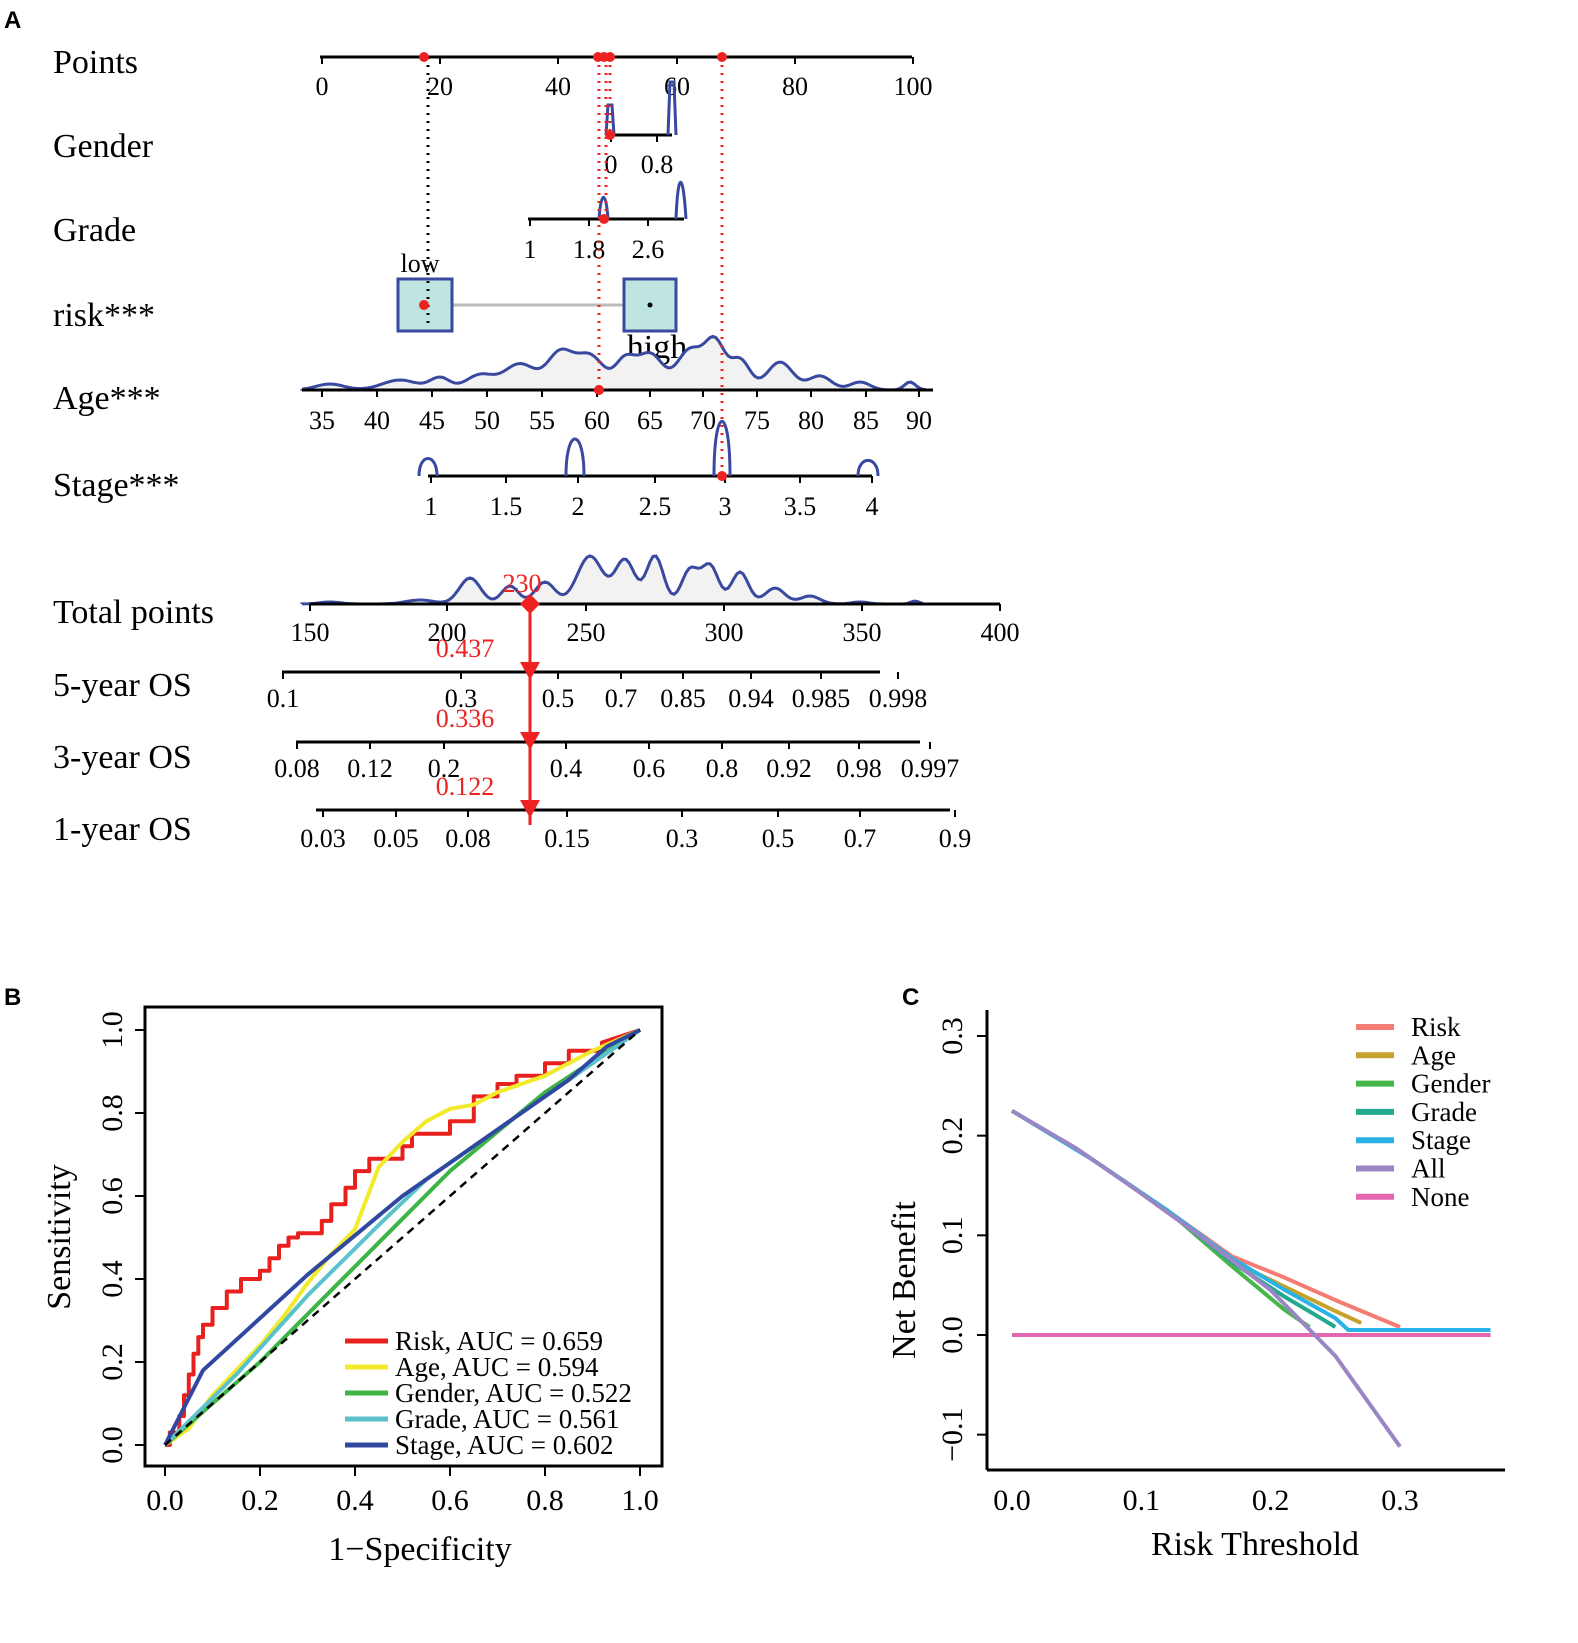 The height and width of the screenshot is (1643, 1578). Describe the element at coordinates (522, 583) in the screenshot. I see `total-value: 230` at that location.